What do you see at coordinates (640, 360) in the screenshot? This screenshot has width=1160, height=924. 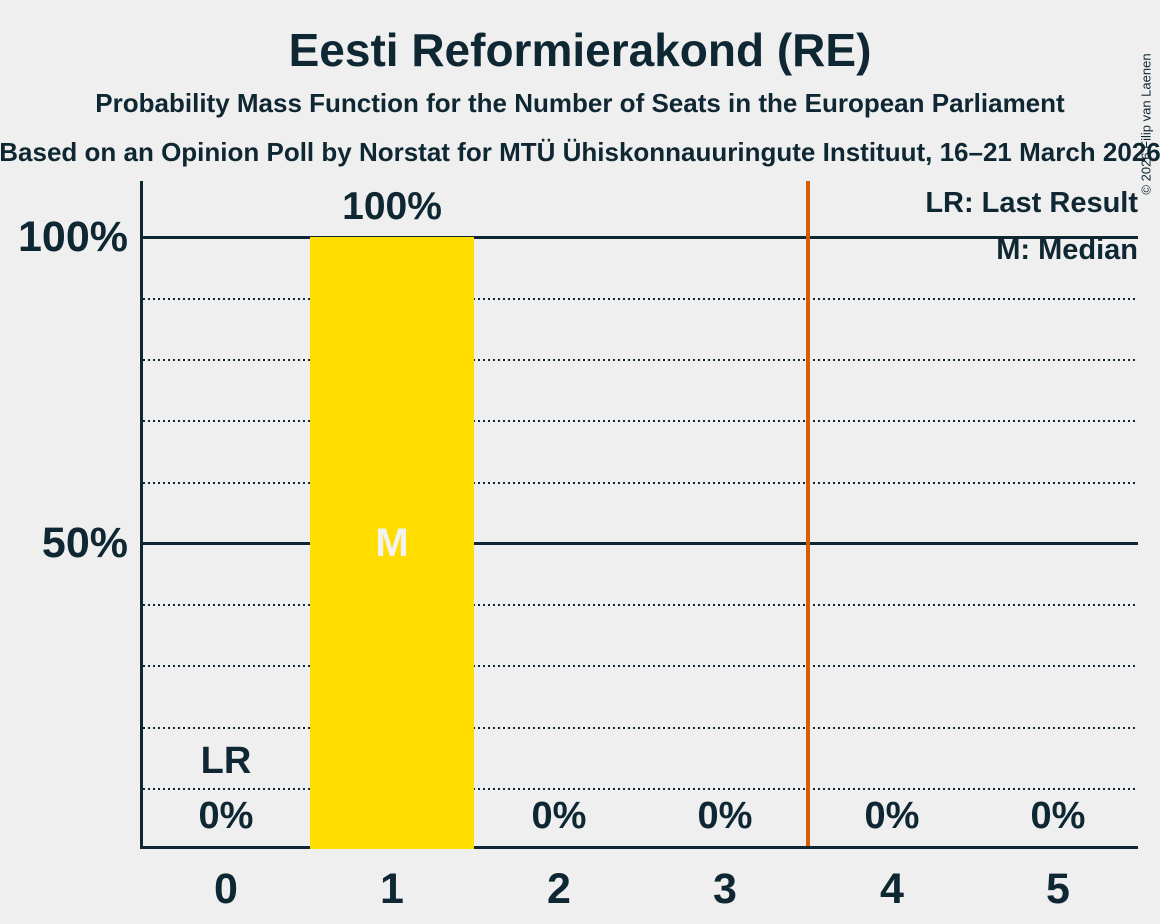 I see `gridline-80pct` at bounding box center [640, 360].